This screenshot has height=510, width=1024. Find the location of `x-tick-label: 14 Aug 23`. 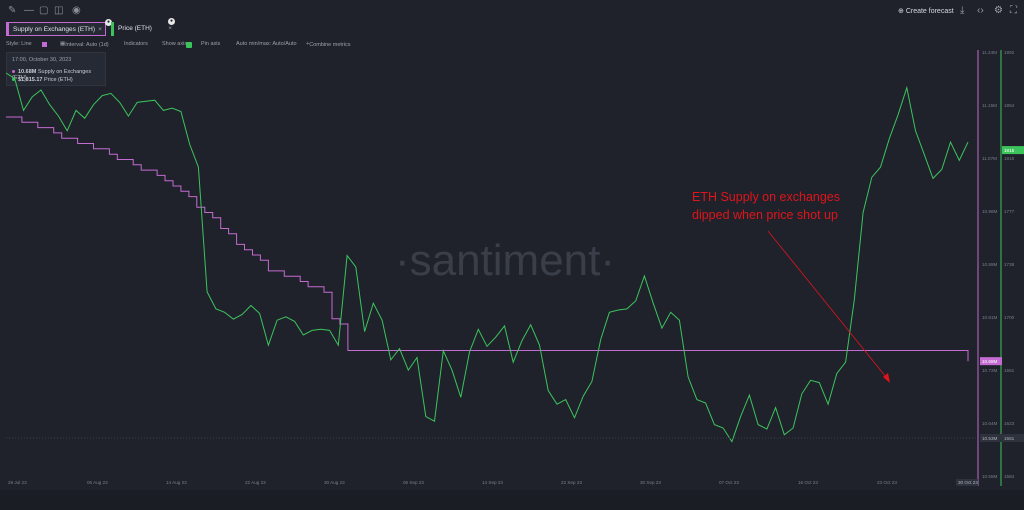

x-tick-label: 14 Aug 23 is located at coordinates (176, 482).